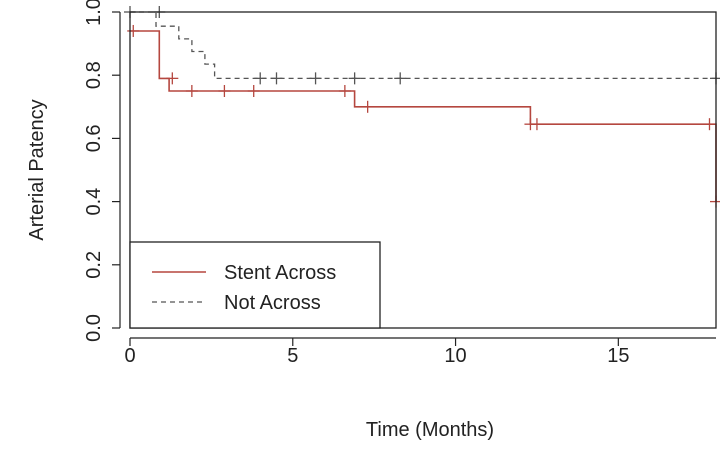 This screenshot has width=720, height=451. What do you see at coordinates (94, 265) in the screenshot?
I see `y-tick-label: 0.2` at bounding box center [94, 265].